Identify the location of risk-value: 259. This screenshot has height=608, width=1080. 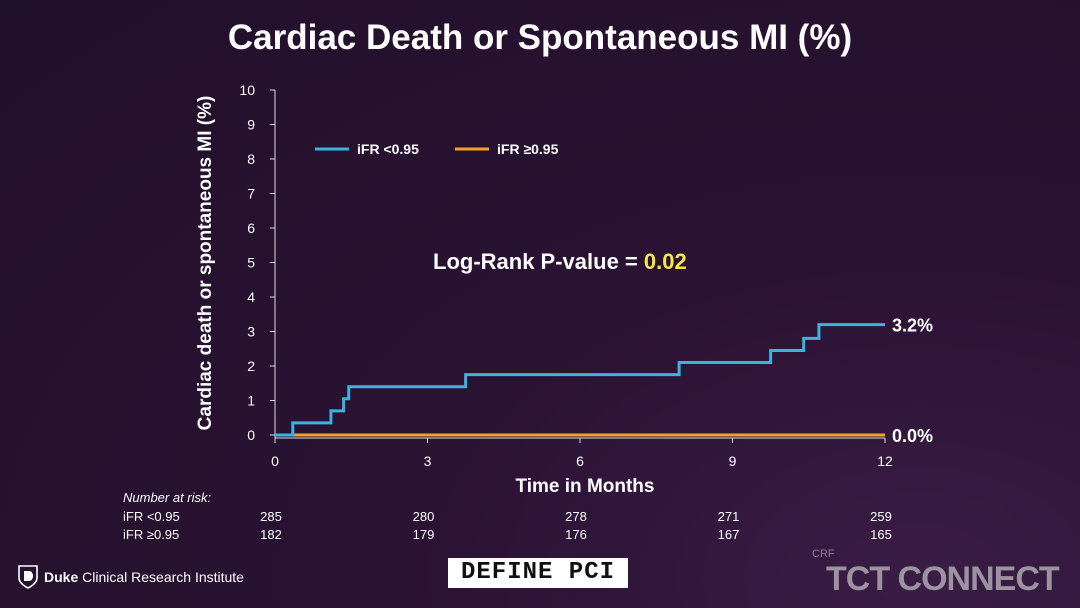
(881, 516).